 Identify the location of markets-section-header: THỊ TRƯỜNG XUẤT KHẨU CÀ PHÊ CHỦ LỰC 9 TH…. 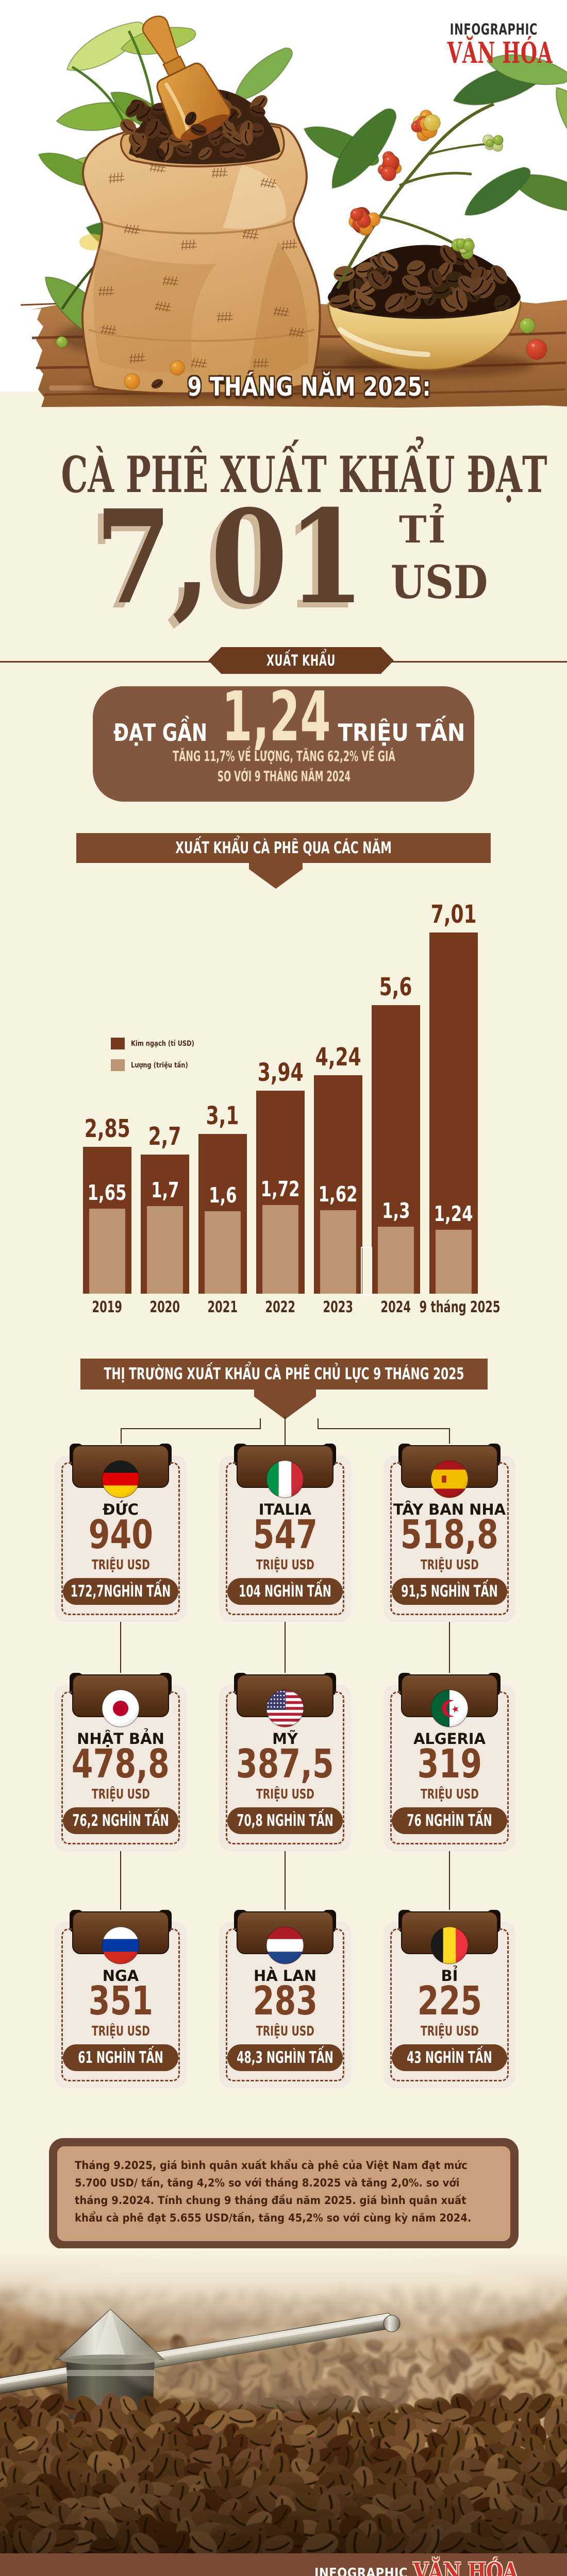
(284, 1374).